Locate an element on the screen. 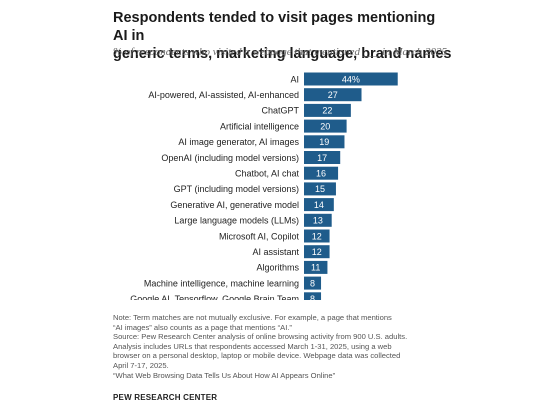 This screenshot has width=560, height=418. category-label: AI image generator, AI images is located at coordinates (238, 142).